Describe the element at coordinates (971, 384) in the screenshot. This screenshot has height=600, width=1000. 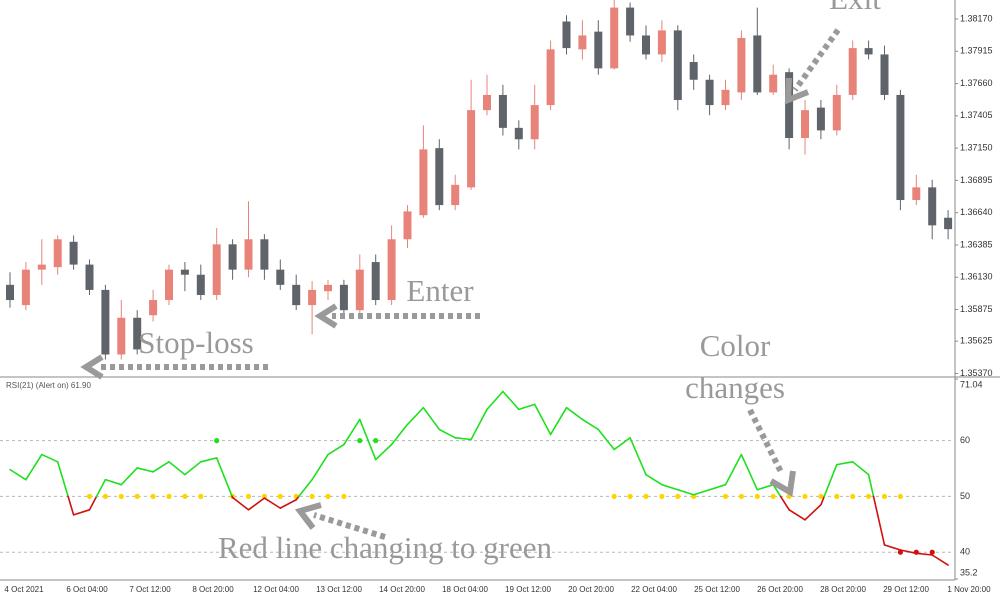
I see `y-tick-label: 71.04` at that location.